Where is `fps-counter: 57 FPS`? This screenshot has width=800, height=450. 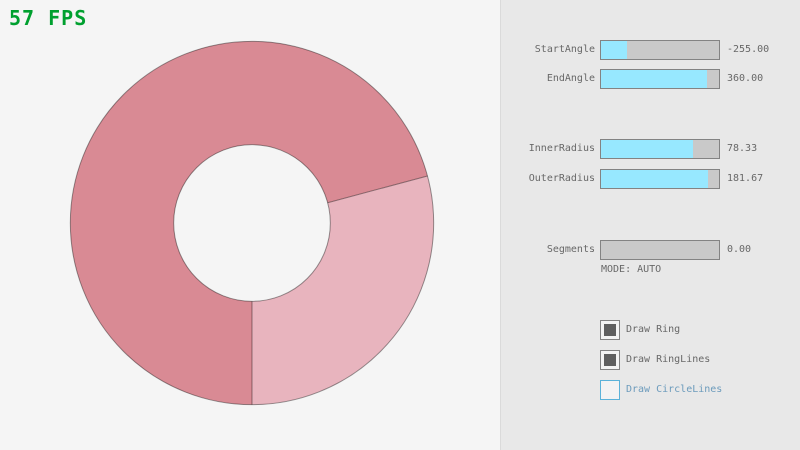
fps-counter: 57 FPS is located at coordinates (48, 18).